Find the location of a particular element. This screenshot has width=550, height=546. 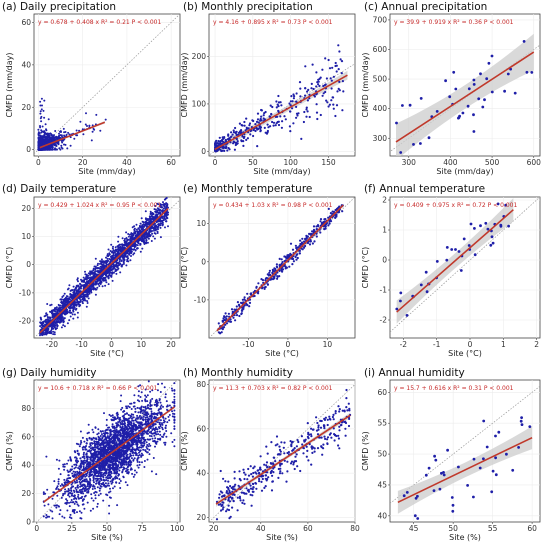

y-tick-label: 40 is located at coordinates (26, 64).